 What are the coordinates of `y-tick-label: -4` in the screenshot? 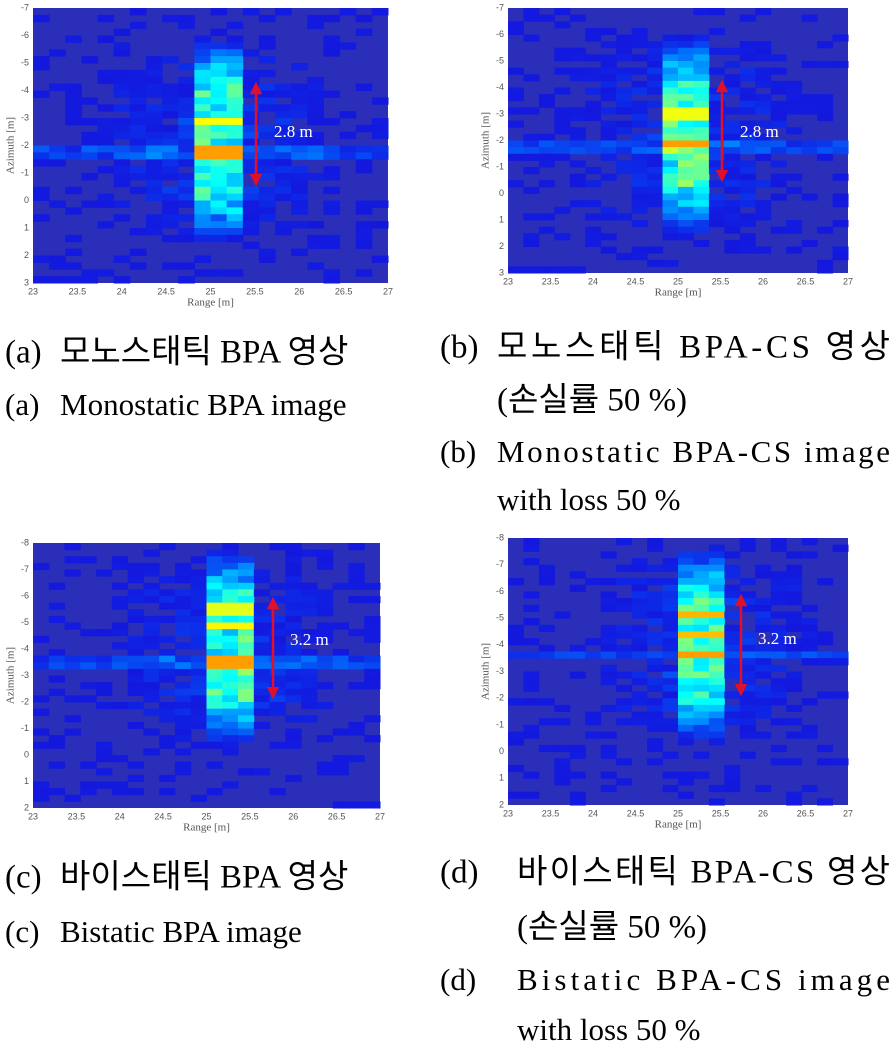 It's located at (500, 87).